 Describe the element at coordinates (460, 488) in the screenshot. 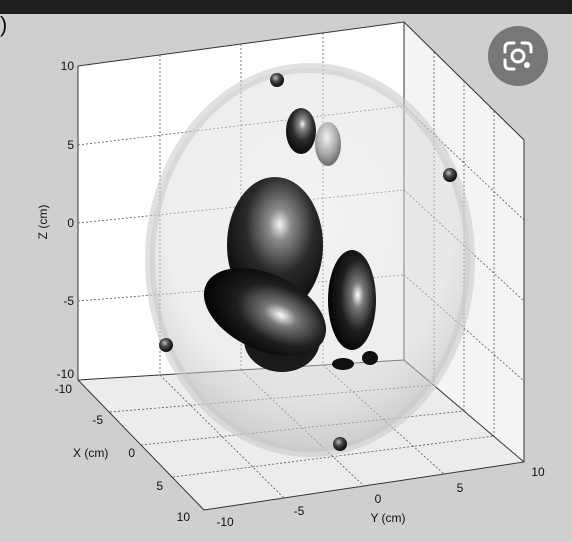

I see `y-tick-label: 5` at that location.